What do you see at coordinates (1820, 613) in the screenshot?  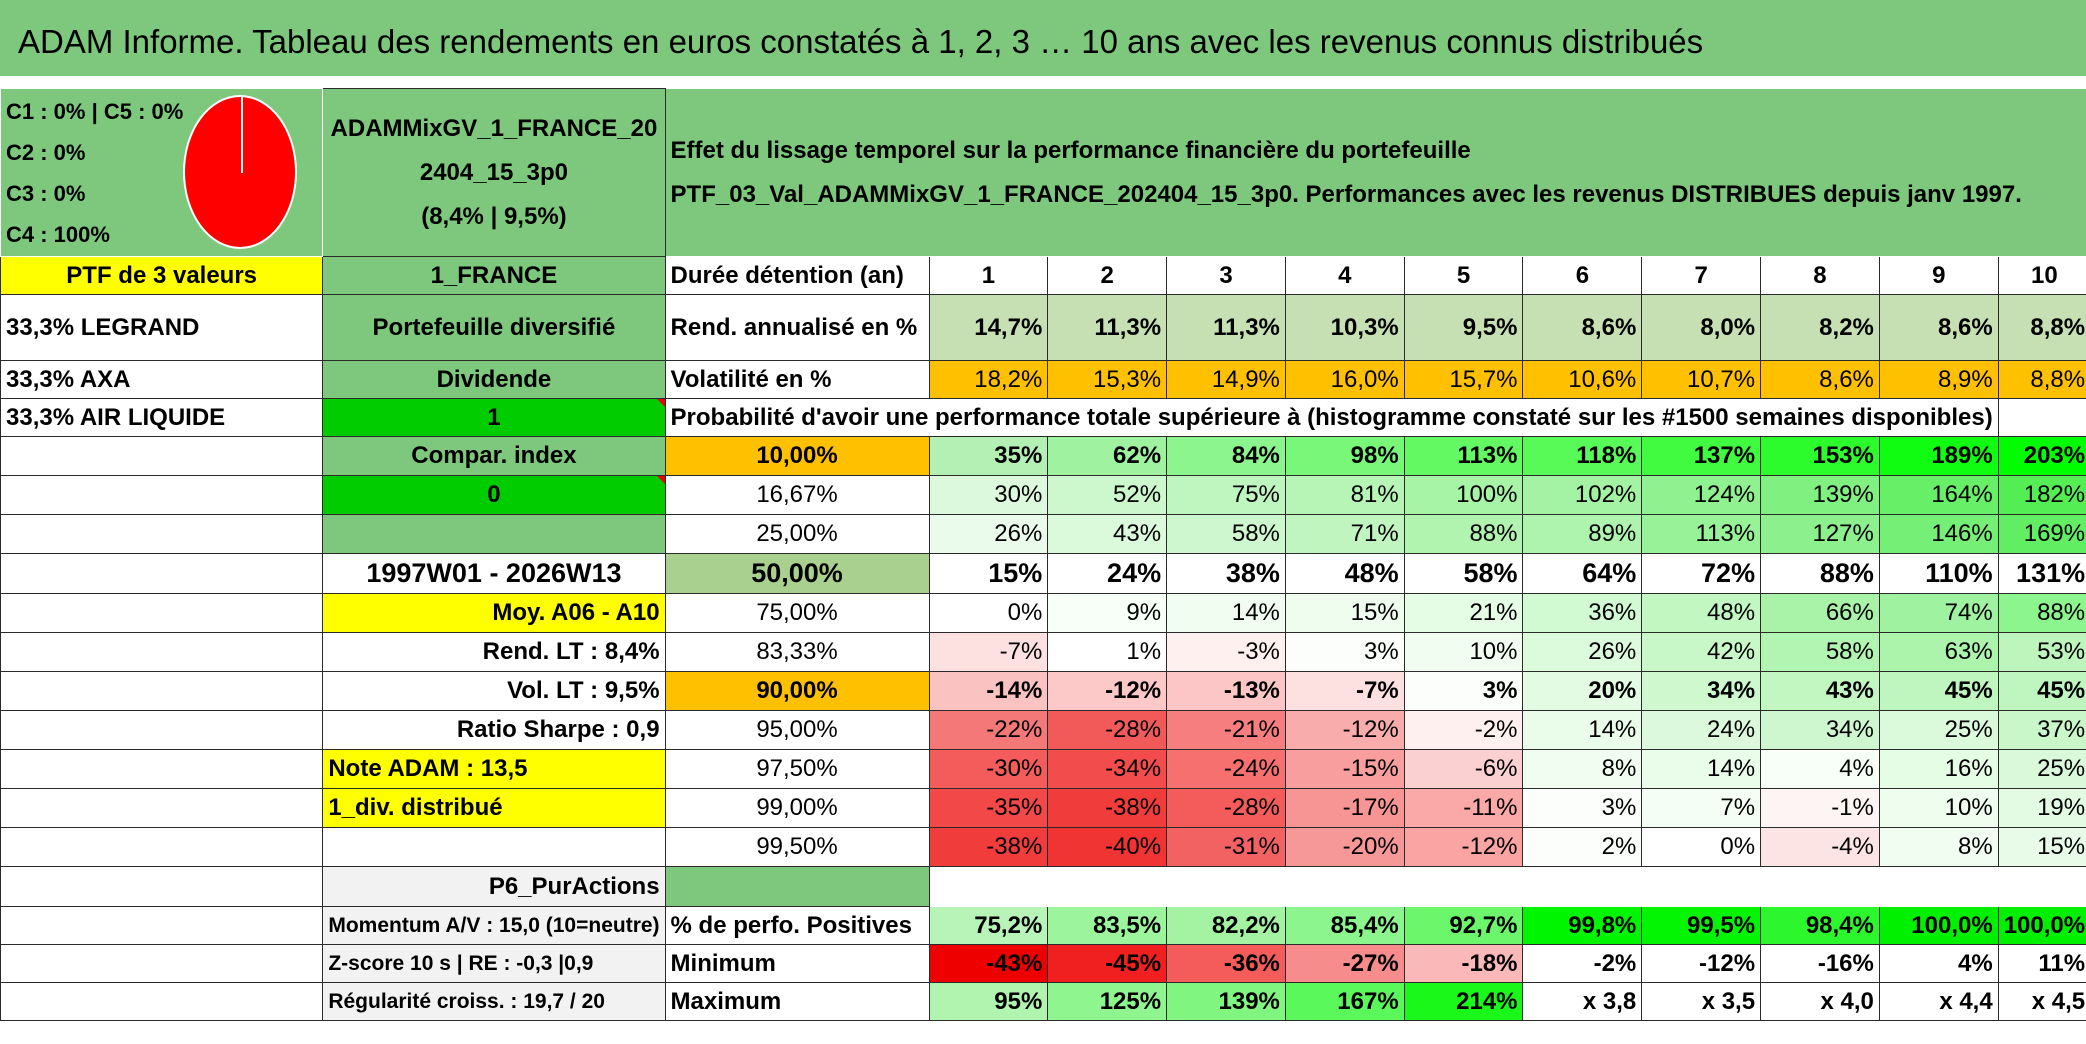 I see `percentile-value-cell: 66%` at bounding box center [1820, 613].